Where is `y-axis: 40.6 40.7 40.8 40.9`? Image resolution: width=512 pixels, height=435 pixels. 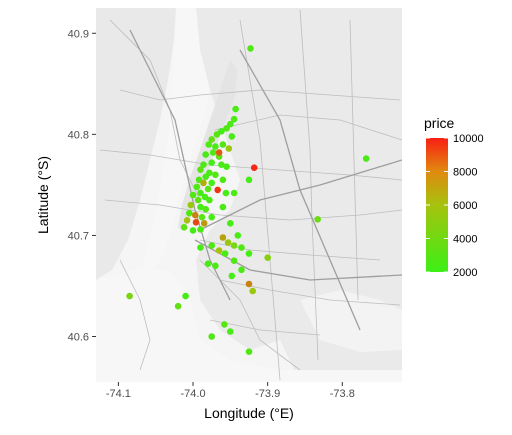 y-axis: 40.6 40.7 40.8 40.9 is located at coordinates (82, 186).